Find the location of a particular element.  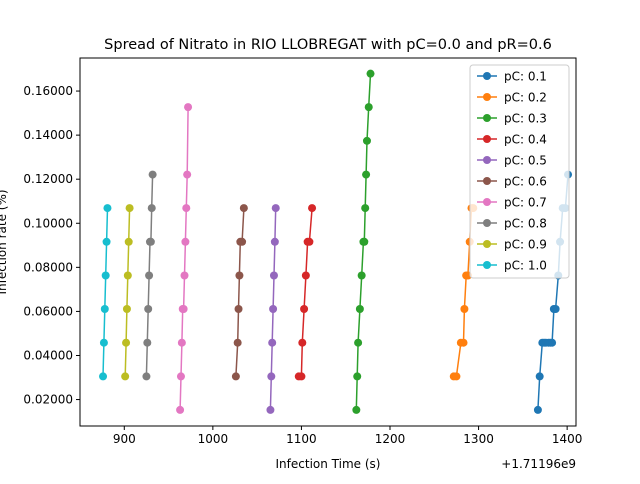

y-tick-label: 0.08000 is located at coordinates (48, 267).